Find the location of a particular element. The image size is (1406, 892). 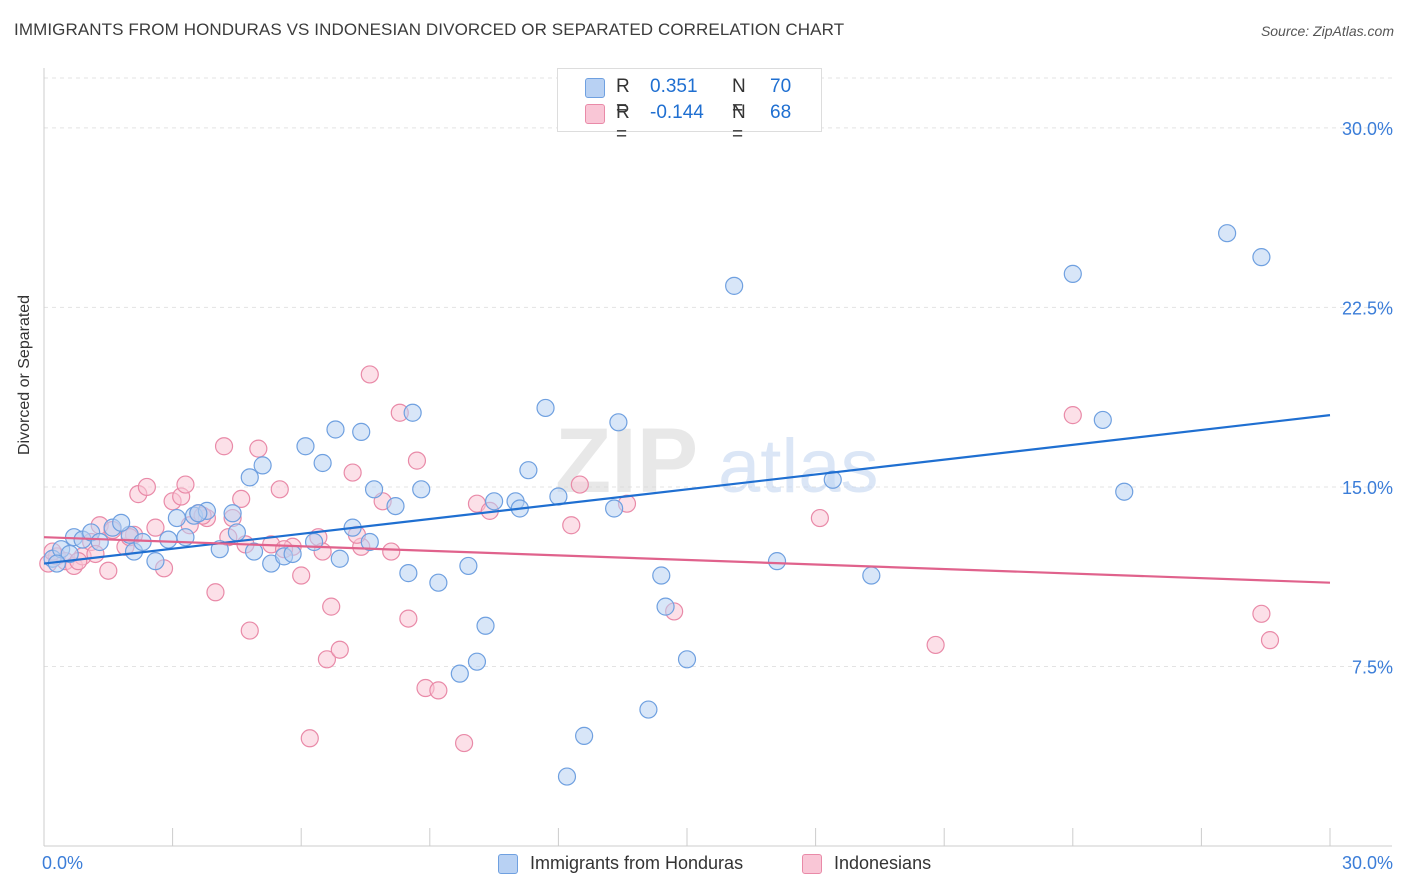

n-label: N = is located at coordinates (739, 97).